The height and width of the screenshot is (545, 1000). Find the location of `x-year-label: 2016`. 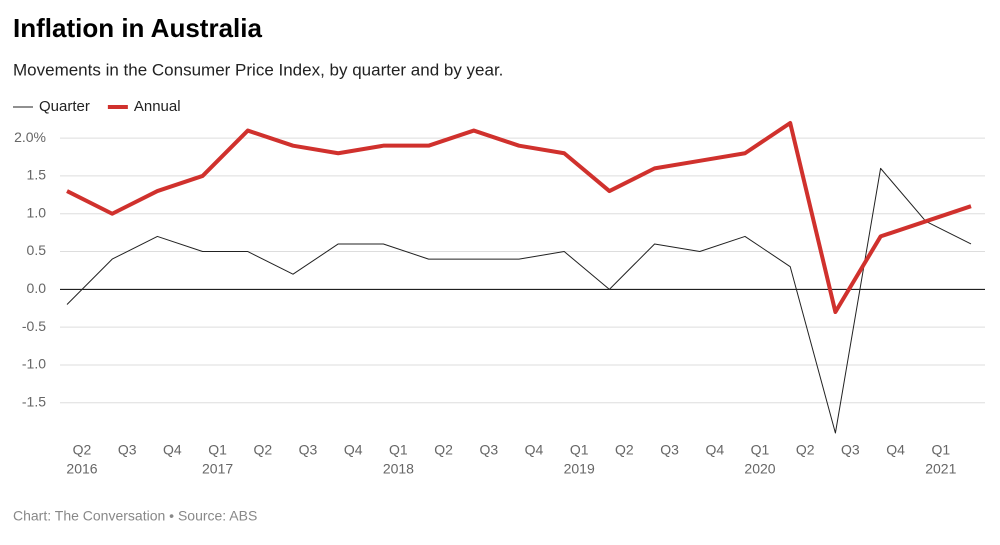

x-year-label: 2016 is located at coordinates (81, 469).